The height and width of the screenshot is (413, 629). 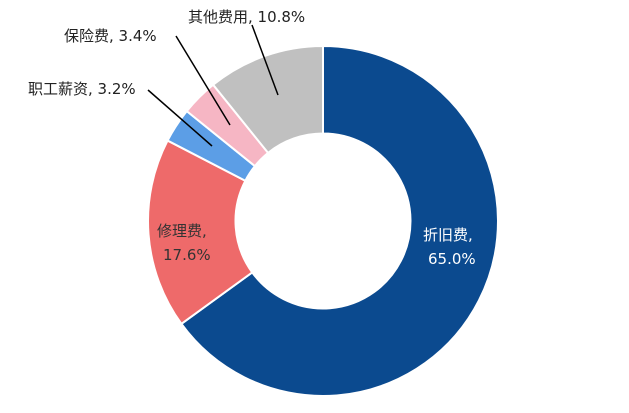 I want to click on leader-line-other, so click(x=265, y=60).